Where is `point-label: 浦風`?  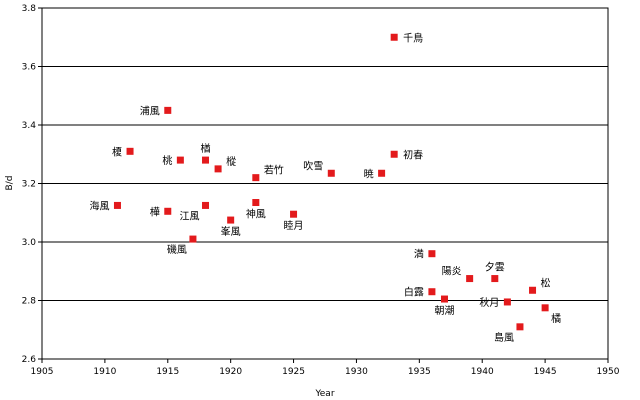 point-label: 浦風 is located at coordinates (150, 110).